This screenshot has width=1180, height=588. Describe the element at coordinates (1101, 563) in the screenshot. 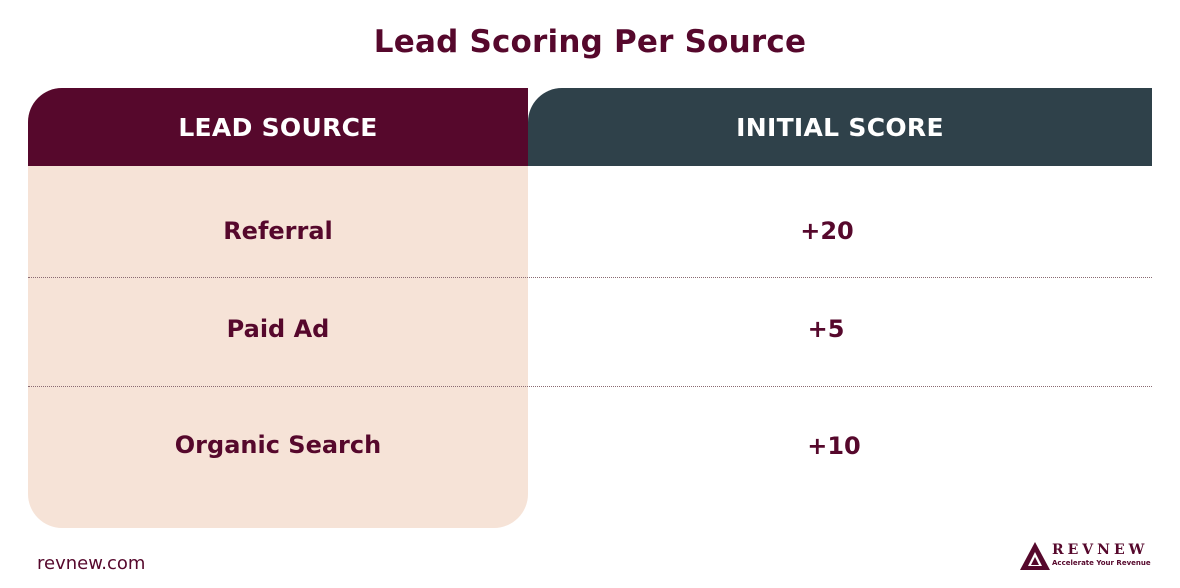

I see `logo-tagline: Accelerate Your Revenue` at that location.